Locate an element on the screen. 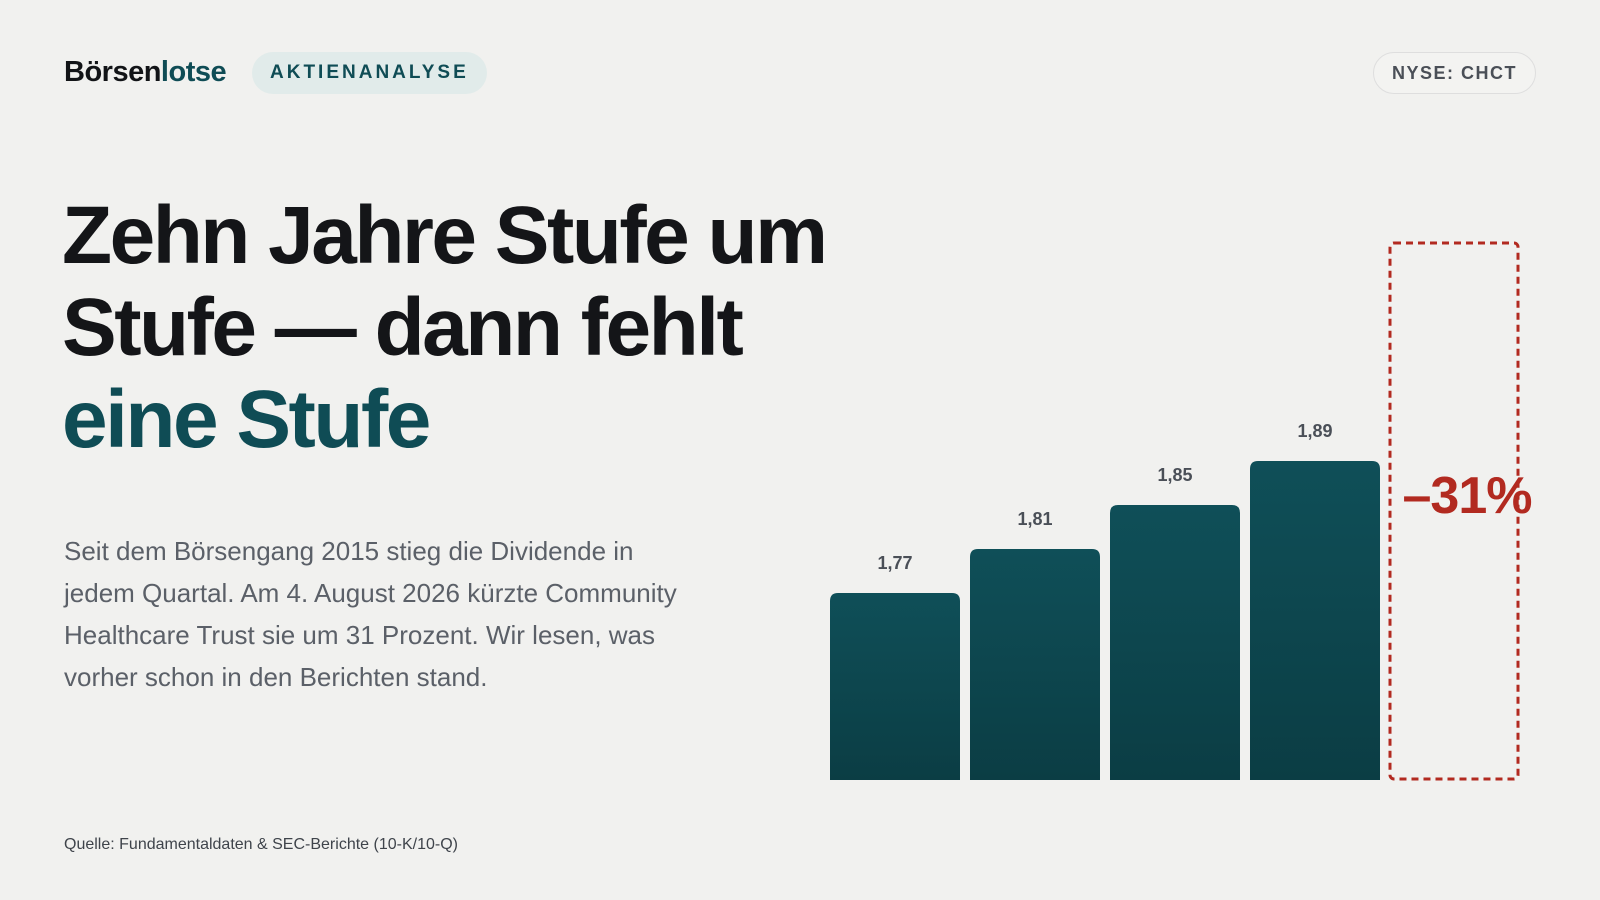 Image resolution: width=1600 pixels, height=900 pixels. missing-bar-outline is located at coordinates (1454, 511).